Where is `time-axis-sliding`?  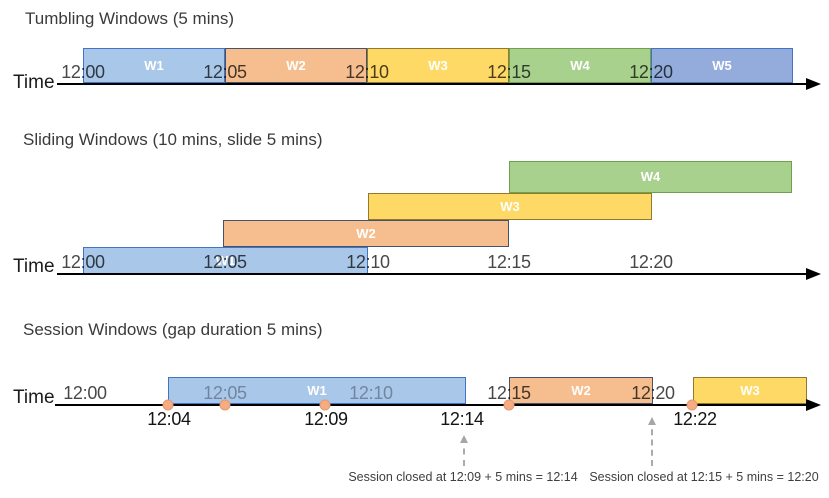
time-axis-sliding is located at coordinates (431, 274).